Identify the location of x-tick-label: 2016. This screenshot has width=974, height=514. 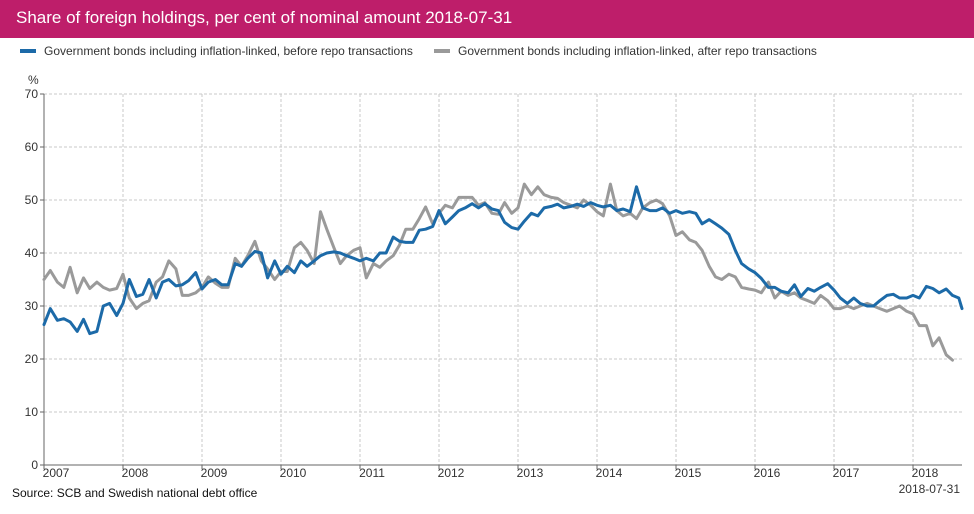
(767, 473).